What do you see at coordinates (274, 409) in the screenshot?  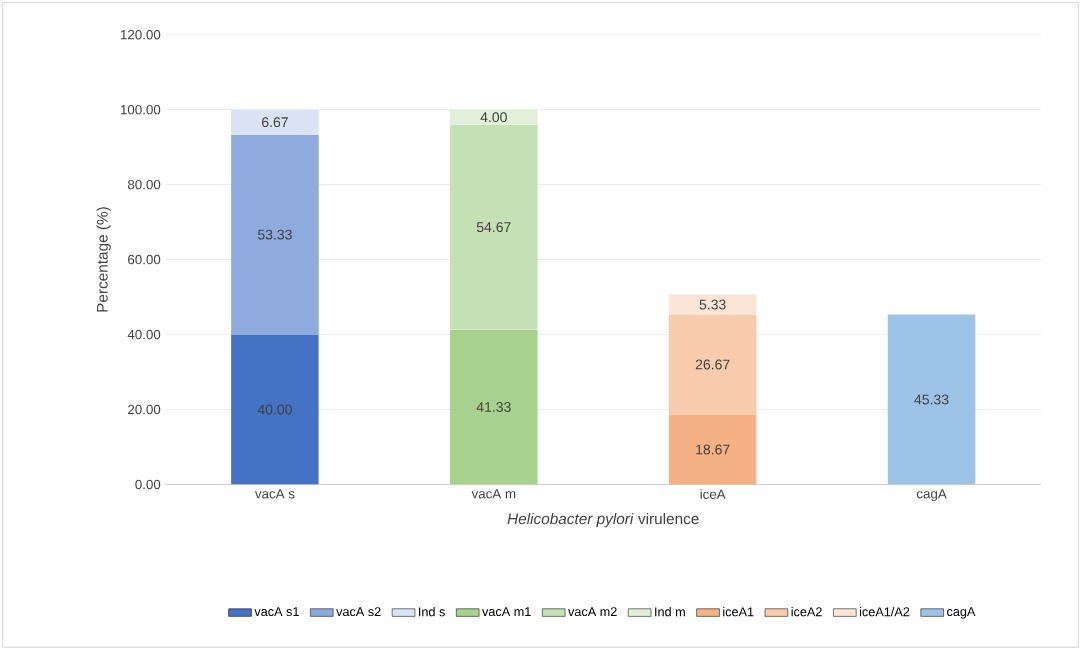 I see `data-label: 40.00` at bounding box center [274, 409].